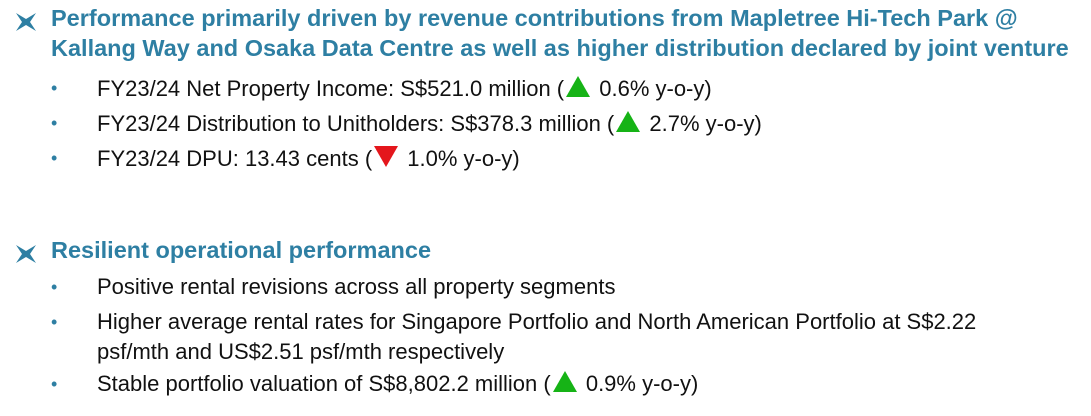 This screenshot has width=1091, height=416. I want to click on item-text-before: FY23/24 DPU: 13.43 cents (, so click(235, 158).